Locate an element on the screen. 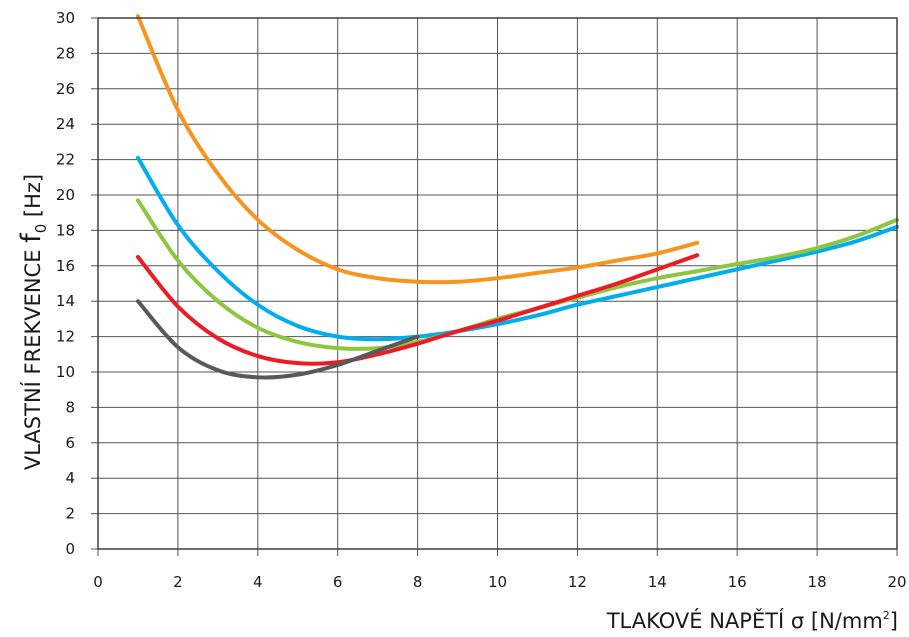  x-tick-label: 20 is located at coordinates (896, 582).